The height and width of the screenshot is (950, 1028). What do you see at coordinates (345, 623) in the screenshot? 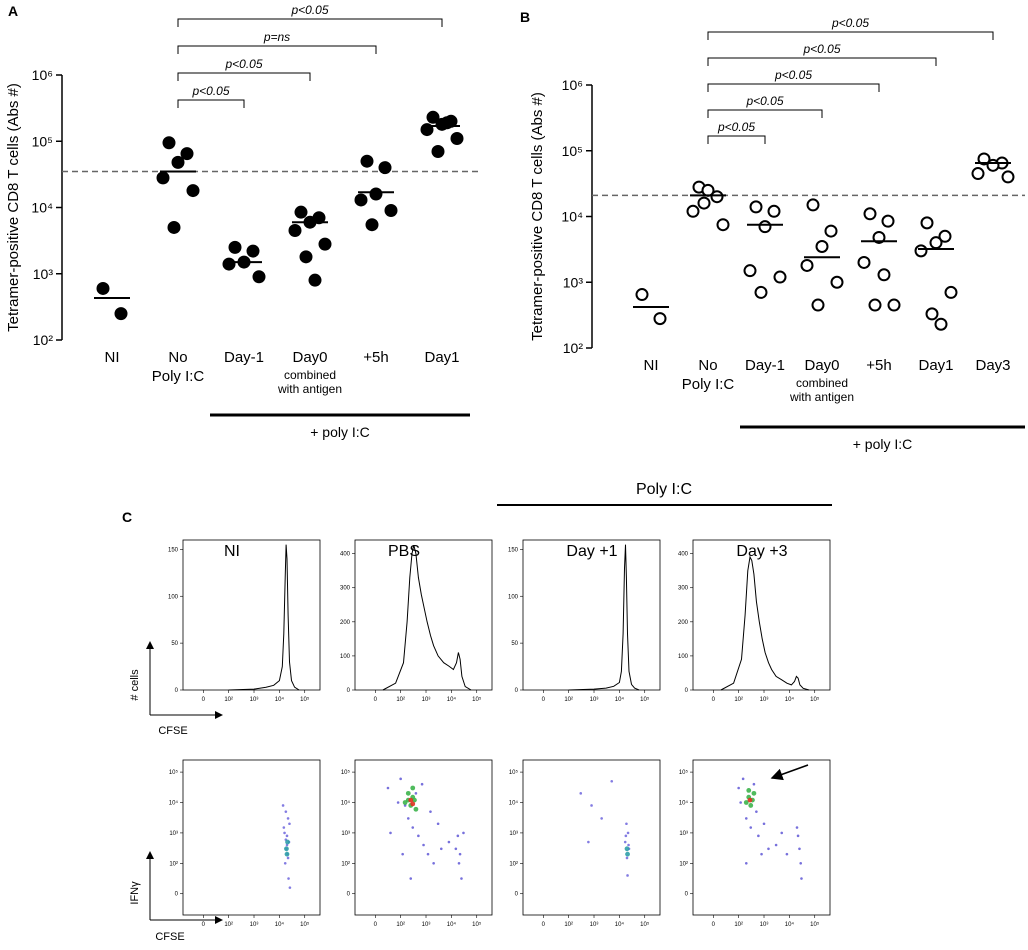
I see `y-tick-label: 200` at bounding box center [345, 623].